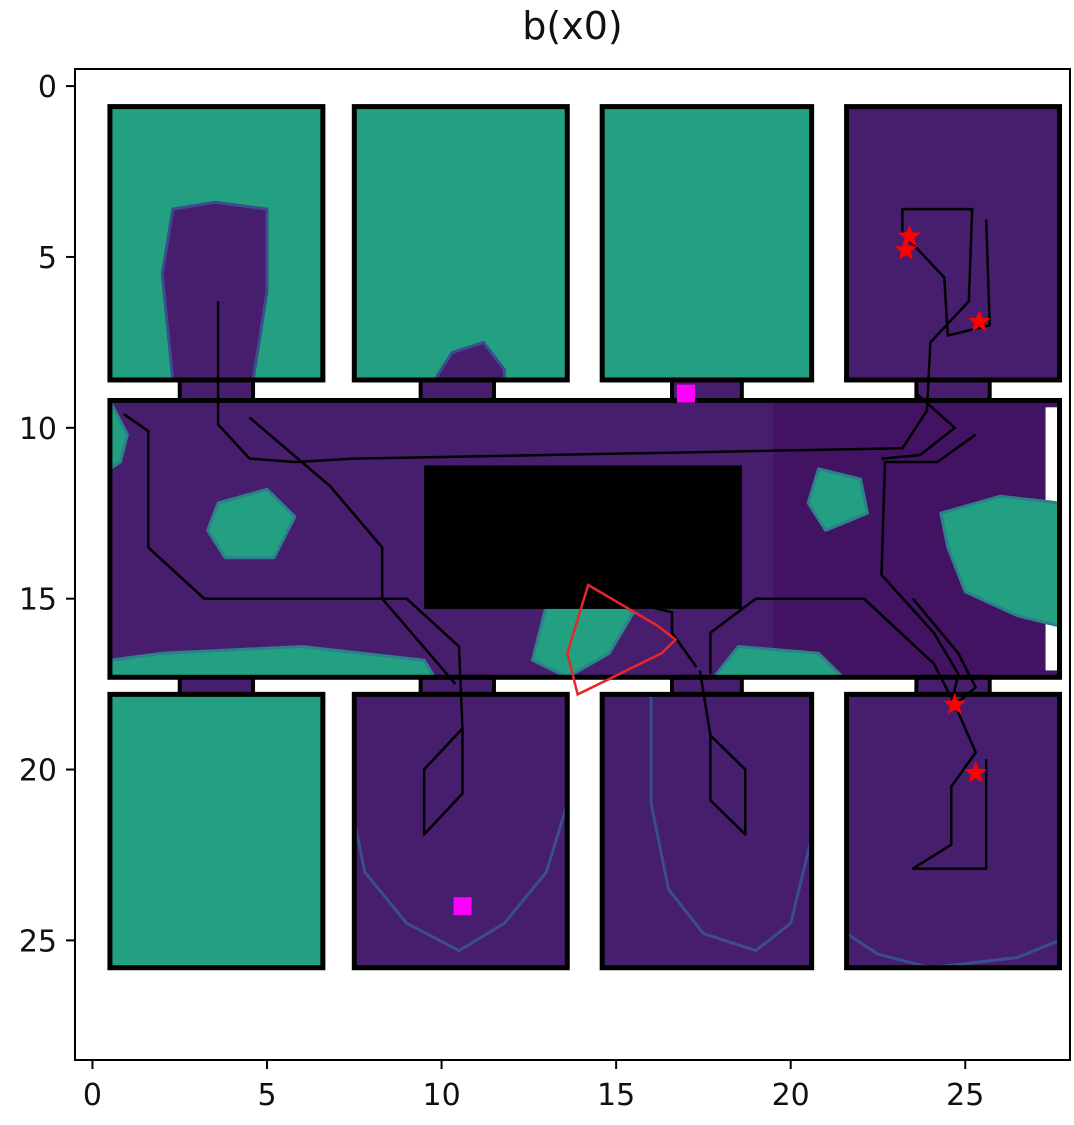  What do you see at coordinates (441, 1095) in the screenshot?
I see `x-tick-label: 10` at bounding box center [441, 1095].